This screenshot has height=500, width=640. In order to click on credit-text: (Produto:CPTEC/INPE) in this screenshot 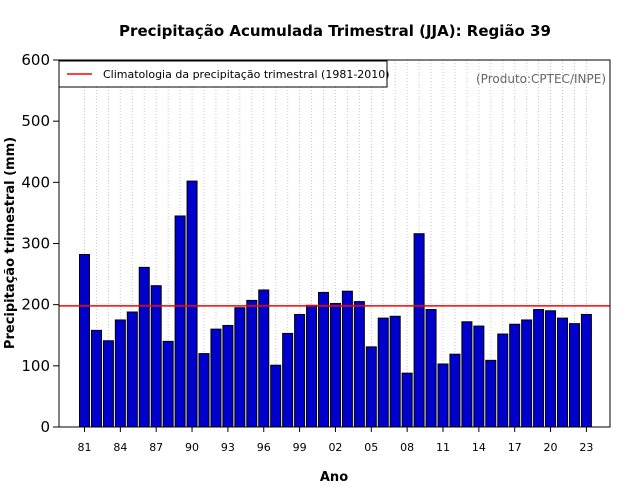, I will do `click(541, 79)`.